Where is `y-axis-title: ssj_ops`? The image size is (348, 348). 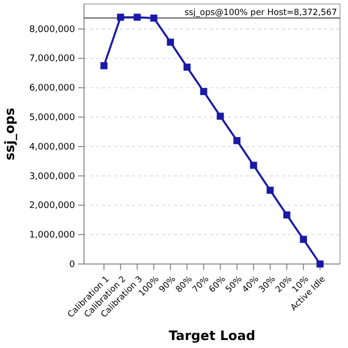
y-axis-title: ssj_ops is located at coordinates (10, 134).